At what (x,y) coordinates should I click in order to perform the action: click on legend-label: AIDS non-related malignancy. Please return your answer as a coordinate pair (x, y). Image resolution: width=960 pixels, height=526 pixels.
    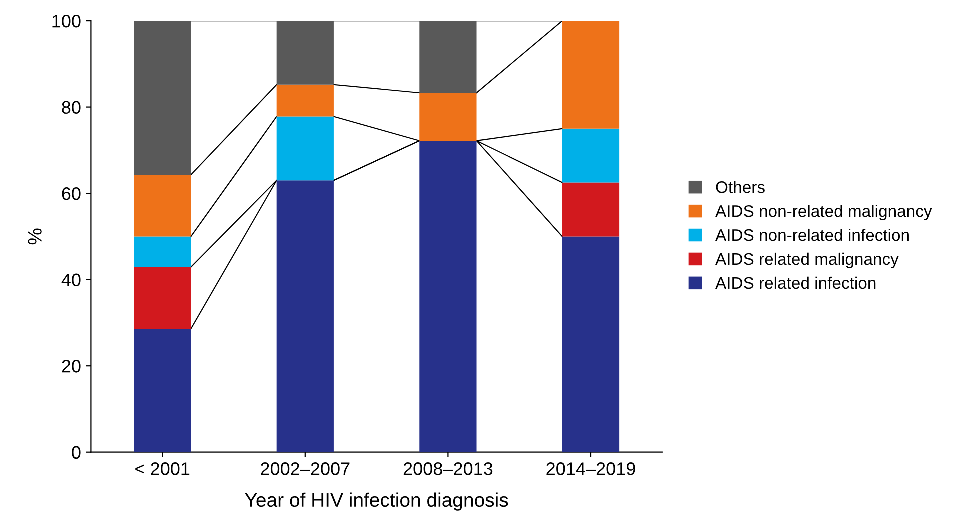
    Looking at the image, I should click on (824, 213).